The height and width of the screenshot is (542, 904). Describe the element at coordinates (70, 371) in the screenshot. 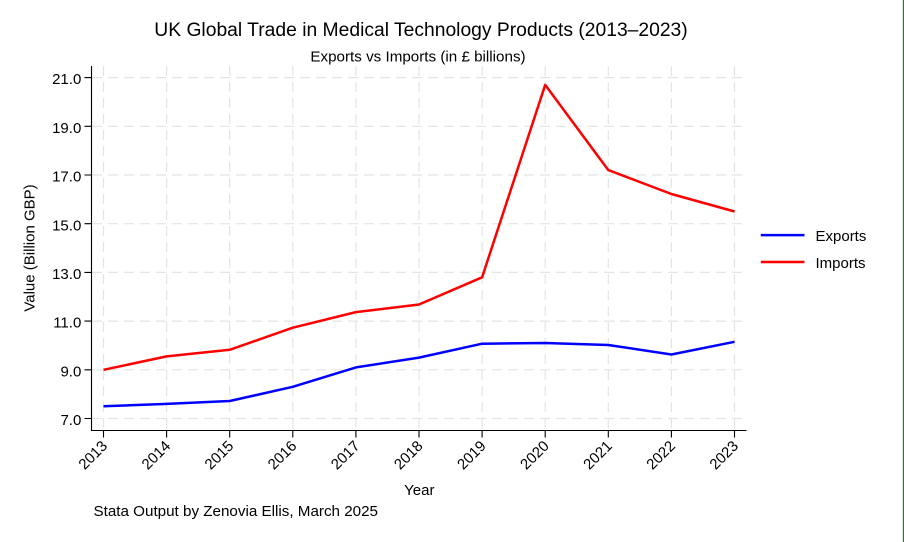

I see `svg-text: 9.0` at that location.